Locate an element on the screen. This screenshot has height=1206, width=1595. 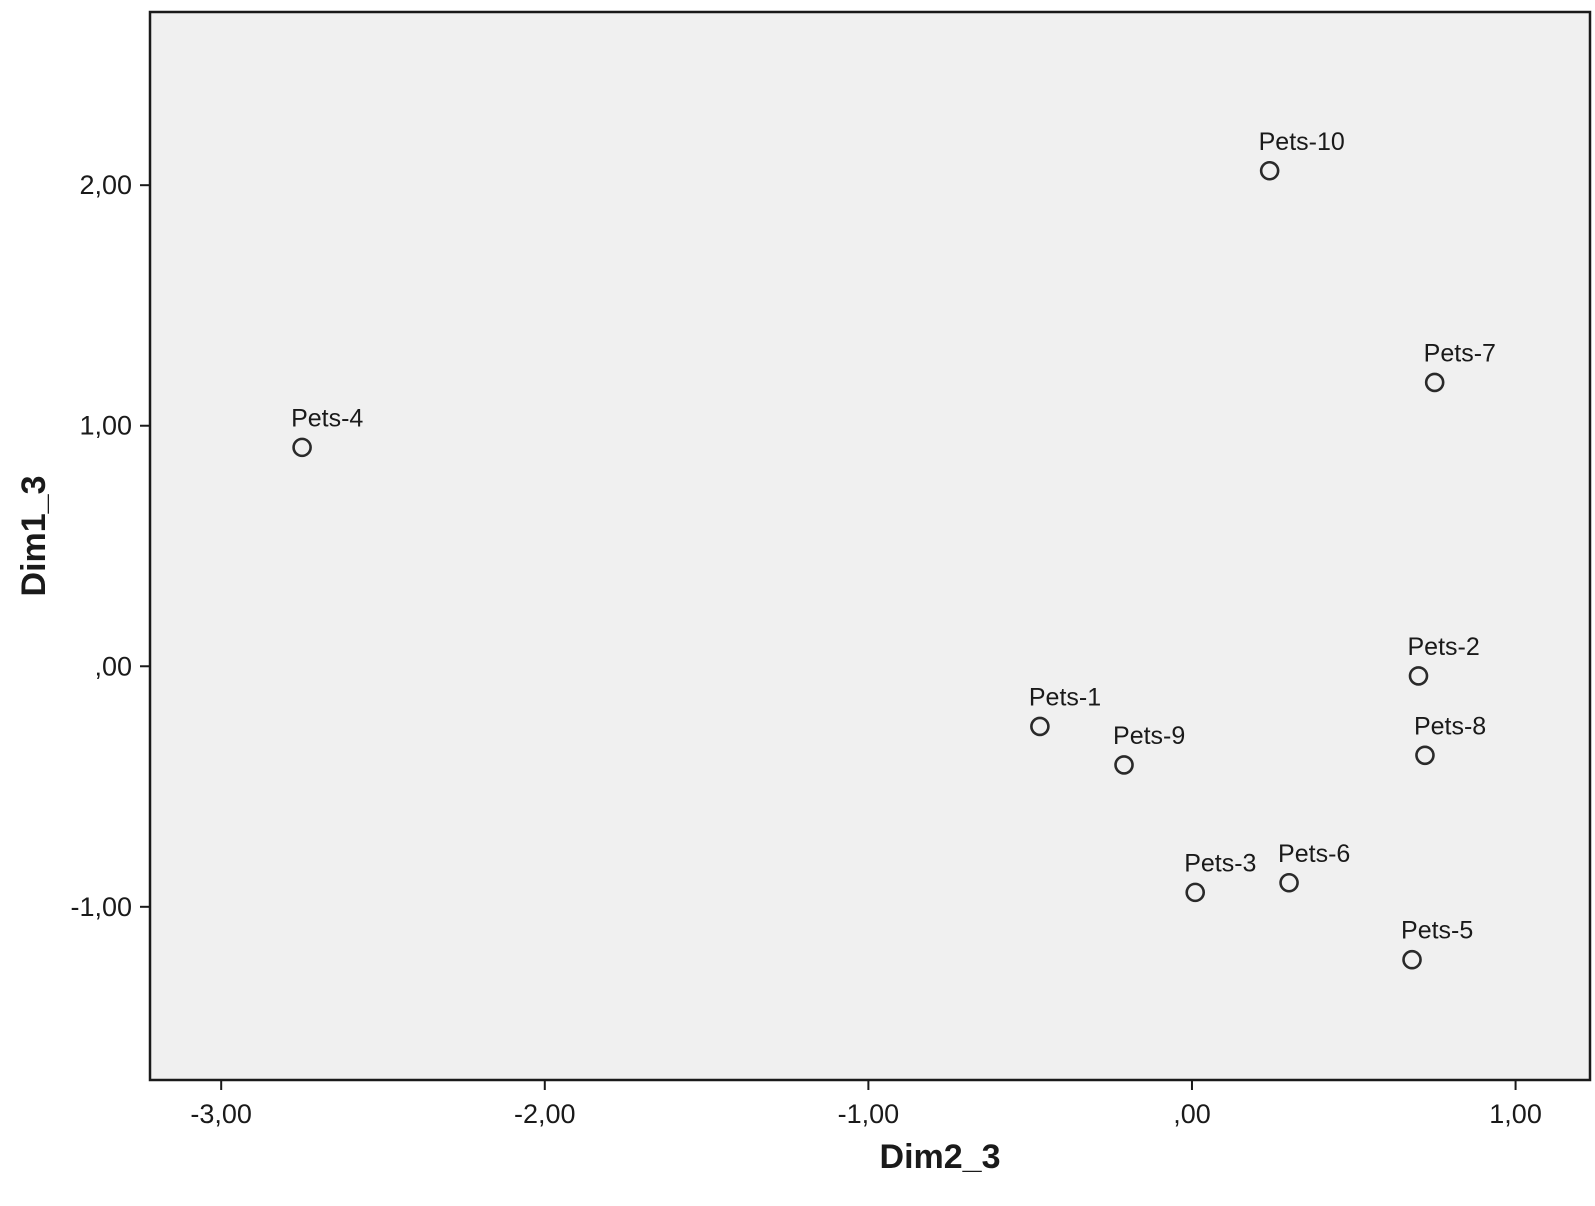
x-tick-label: -3,00 is located at coordinates (221, 1114).